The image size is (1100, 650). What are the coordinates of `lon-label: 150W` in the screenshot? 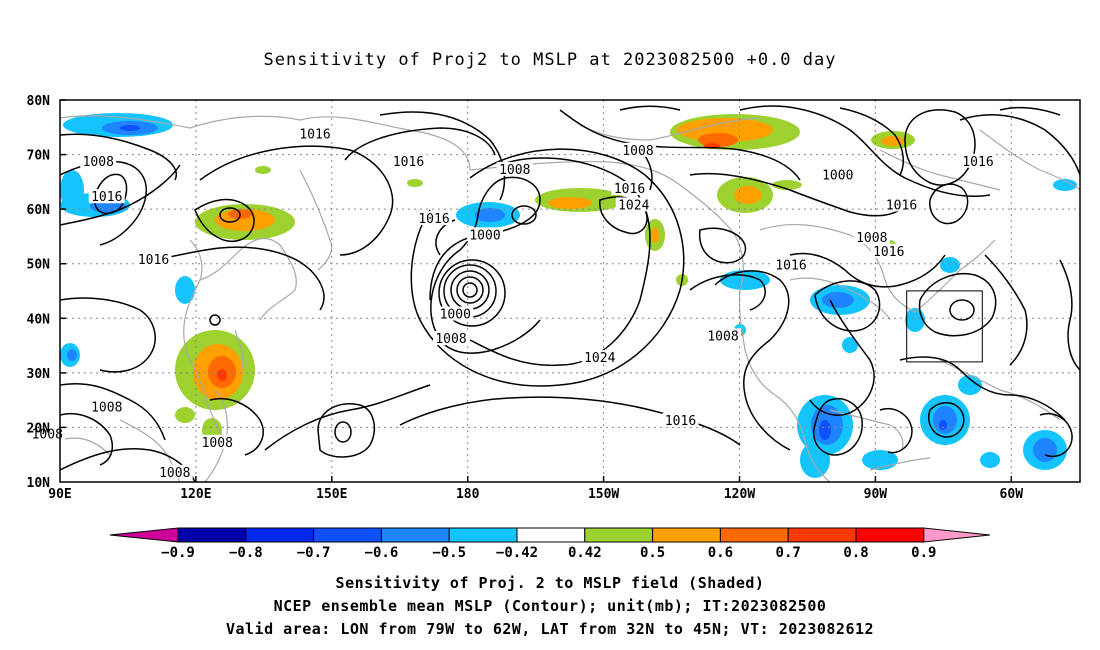 It's located at (603, 494).